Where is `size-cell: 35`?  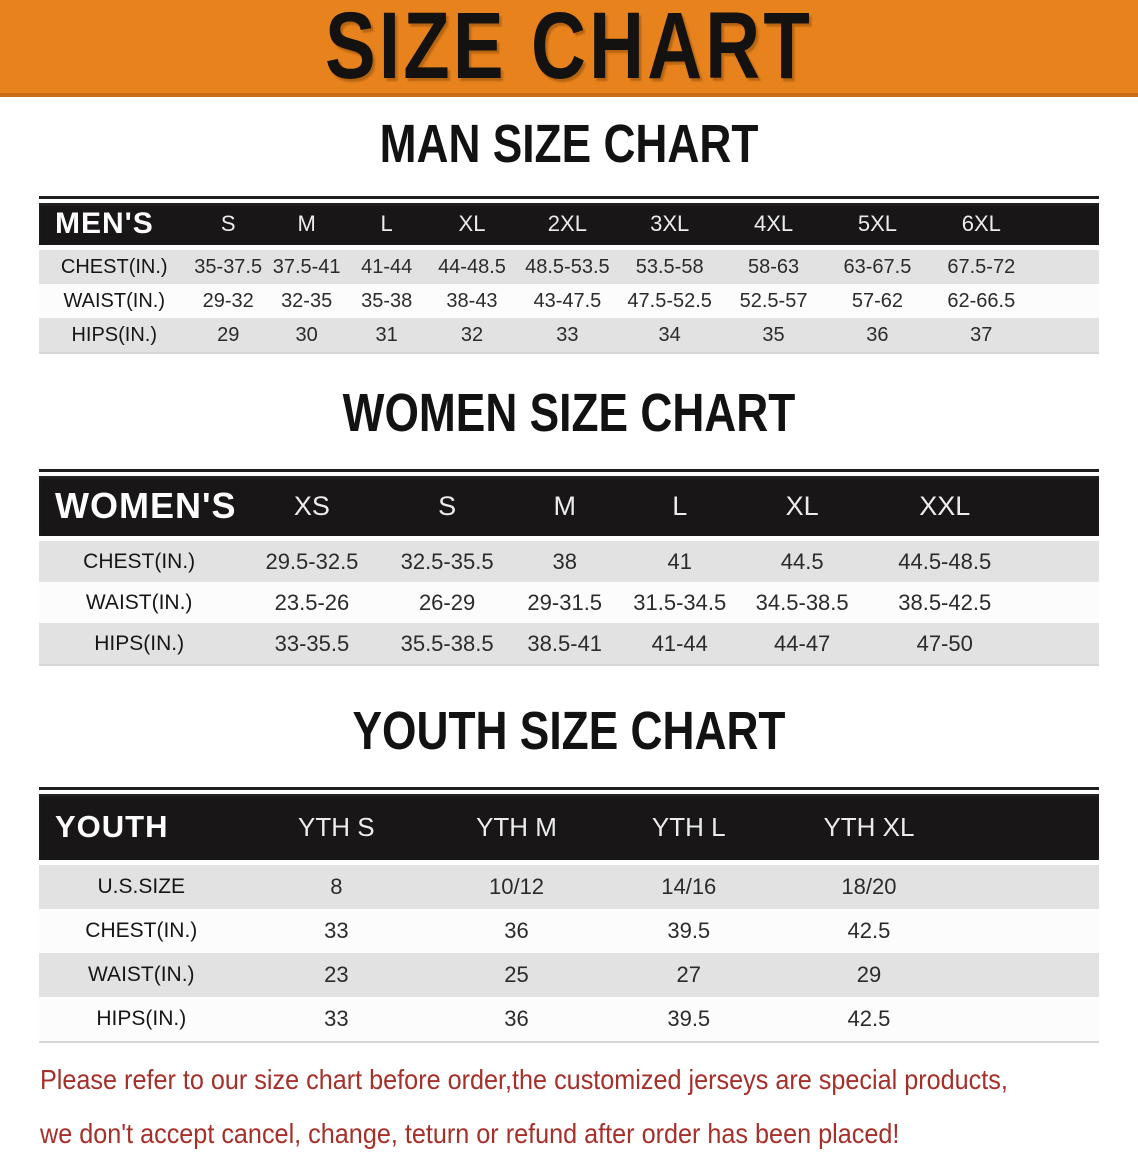
size-cell: 35 is located at coordinates (773, 334).